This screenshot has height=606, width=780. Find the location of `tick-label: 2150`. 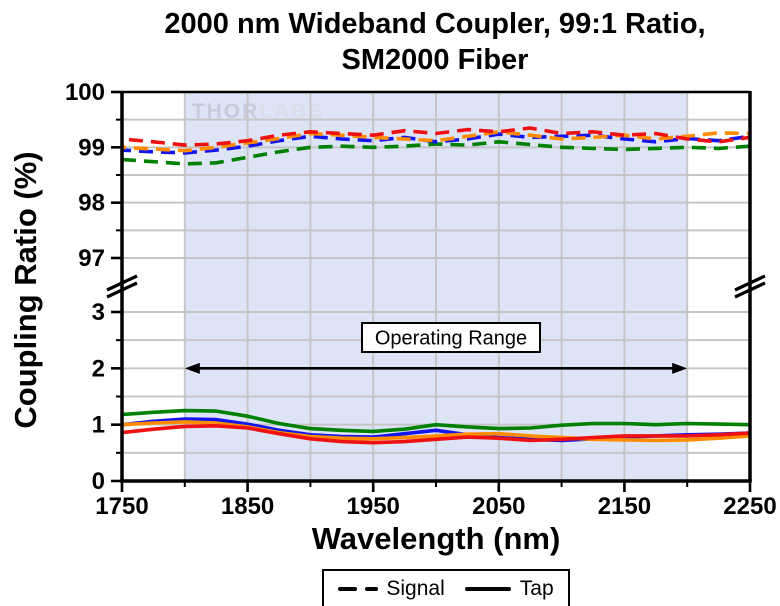

tick-label: 2150 is located at coordinates (624, 506).